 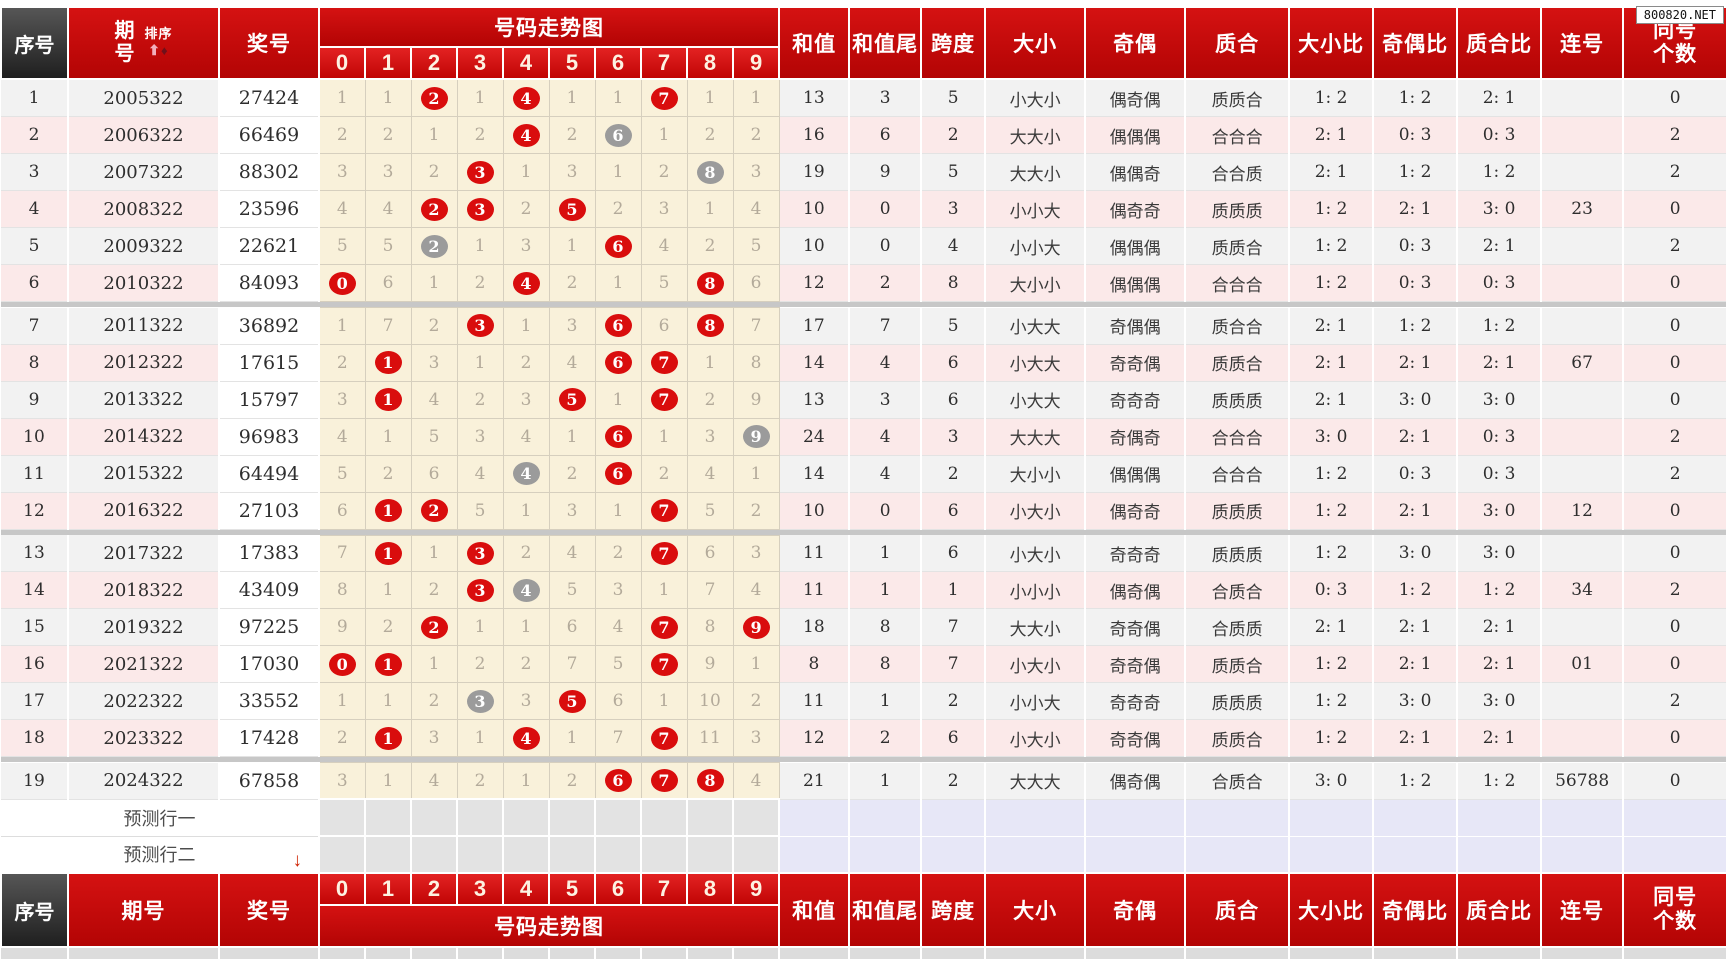 I want to click on seq-cell: 13, so click(x=35, y=553).